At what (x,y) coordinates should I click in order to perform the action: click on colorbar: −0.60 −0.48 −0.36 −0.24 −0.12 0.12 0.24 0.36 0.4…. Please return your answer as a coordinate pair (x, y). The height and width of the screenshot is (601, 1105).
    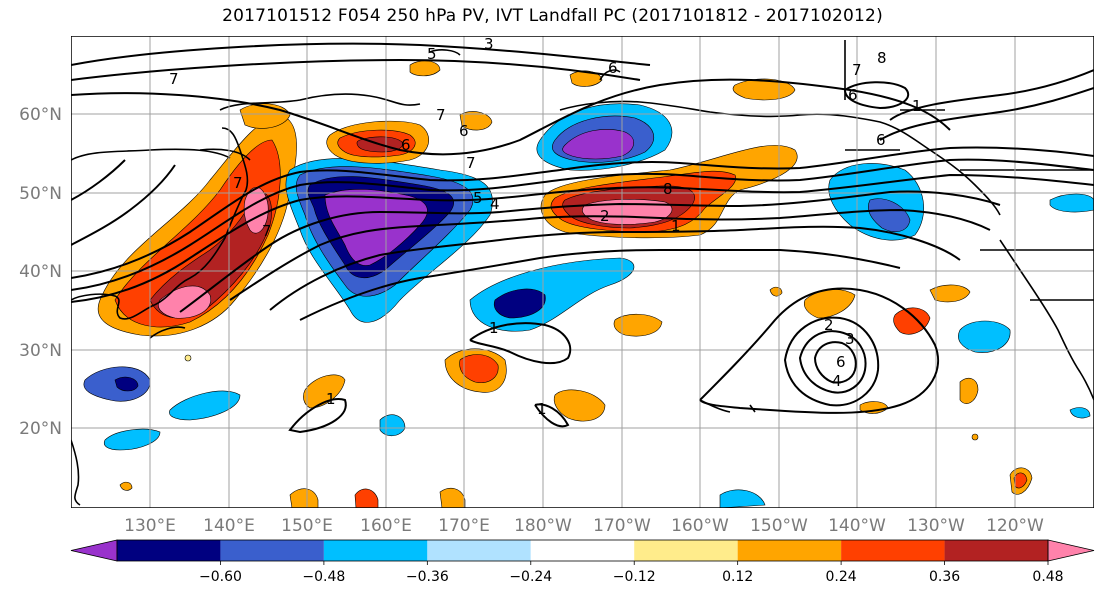
    Looking at the image, I should click on (582, 562).